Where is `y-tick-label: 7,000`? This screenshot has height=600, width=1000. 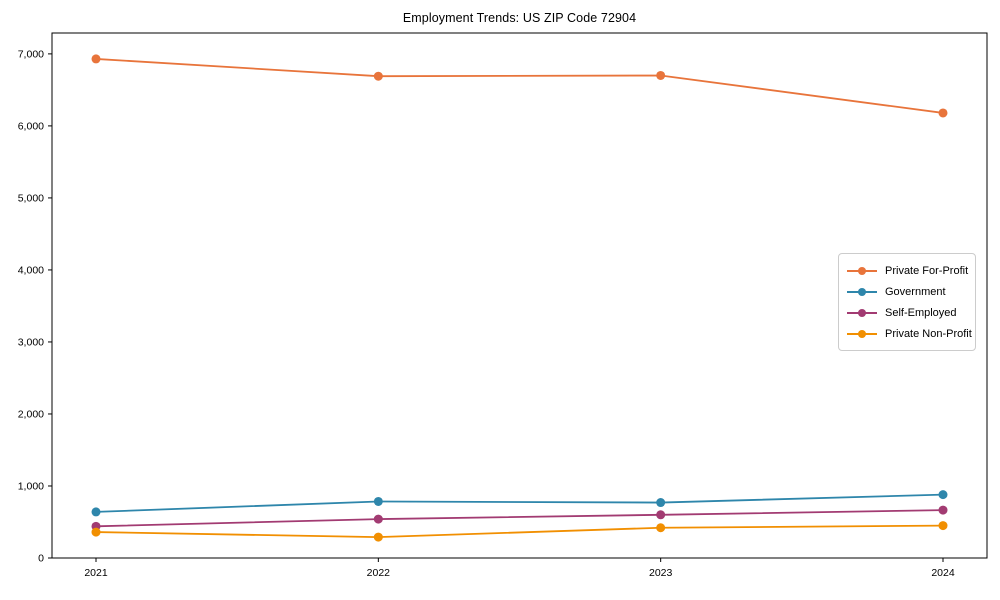 y-tick-label: 7,000 is located at coordinates (31, 54).